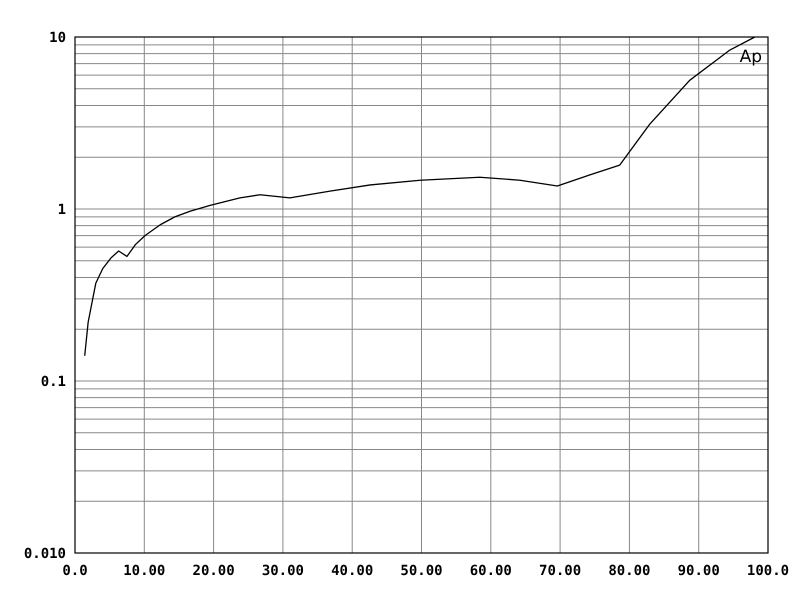  Describe the element at coordinates (560, 571) in the screenshot. I see `x-tick-label: 70.00` at that location.